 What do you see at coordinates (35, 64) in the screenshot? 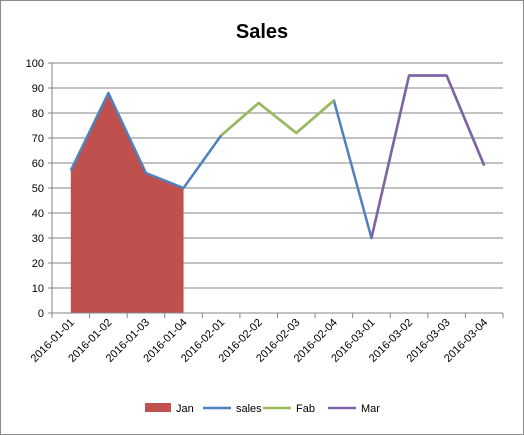
I see `y-tick-label: 100` at bounding box center [35, 64].